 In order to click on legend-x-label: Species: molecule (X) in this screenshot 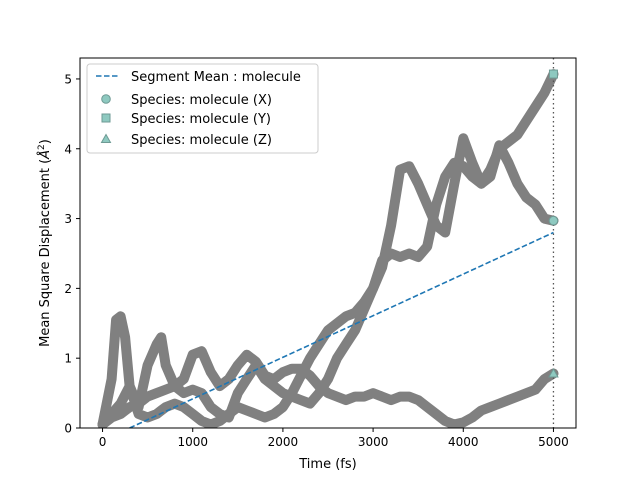, I will do `click(201, 100)`.